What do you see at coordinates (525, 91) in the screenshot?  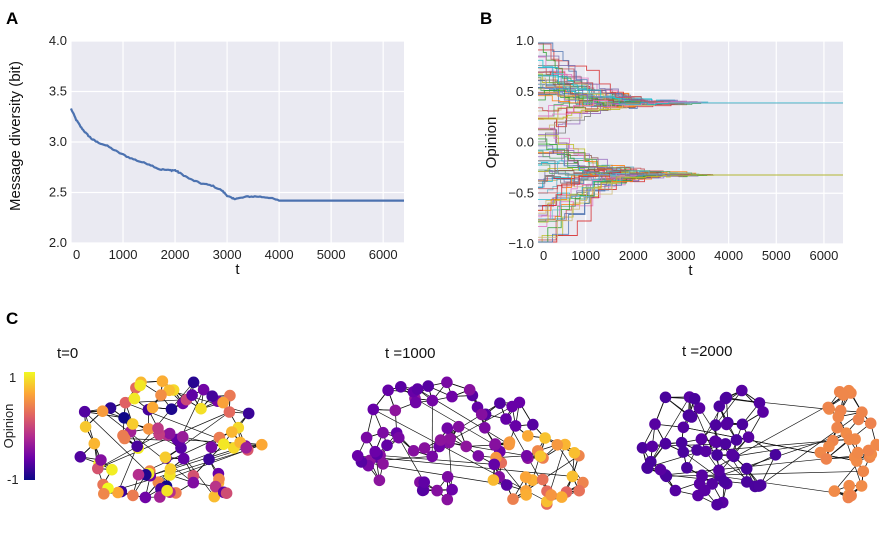 I see `y-tick-label: 0.5` at bounding box center [525, 91].